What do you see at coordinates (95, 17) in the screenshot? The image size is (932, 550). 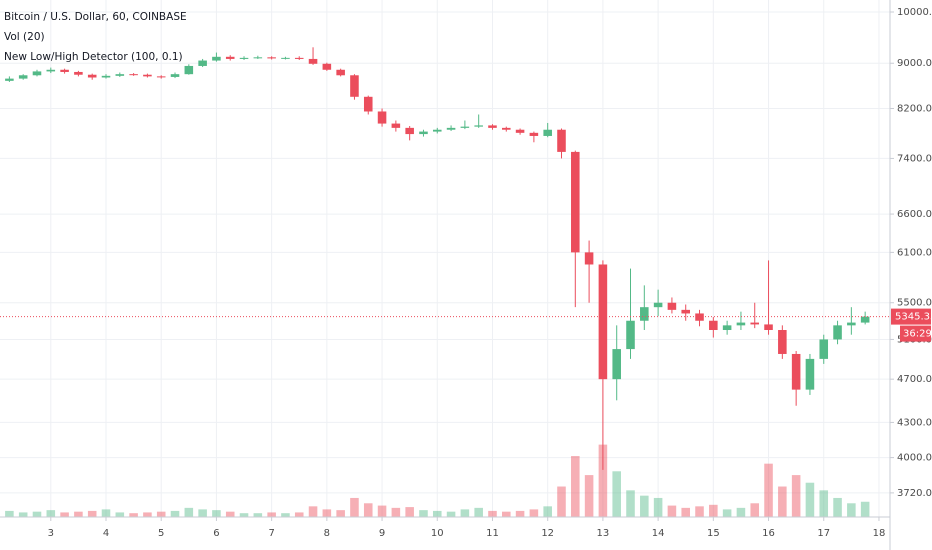 I see `chart-title: Bitcoin / U.S. Dollar, 60, COINBASE` at bounding box center [95, 17].